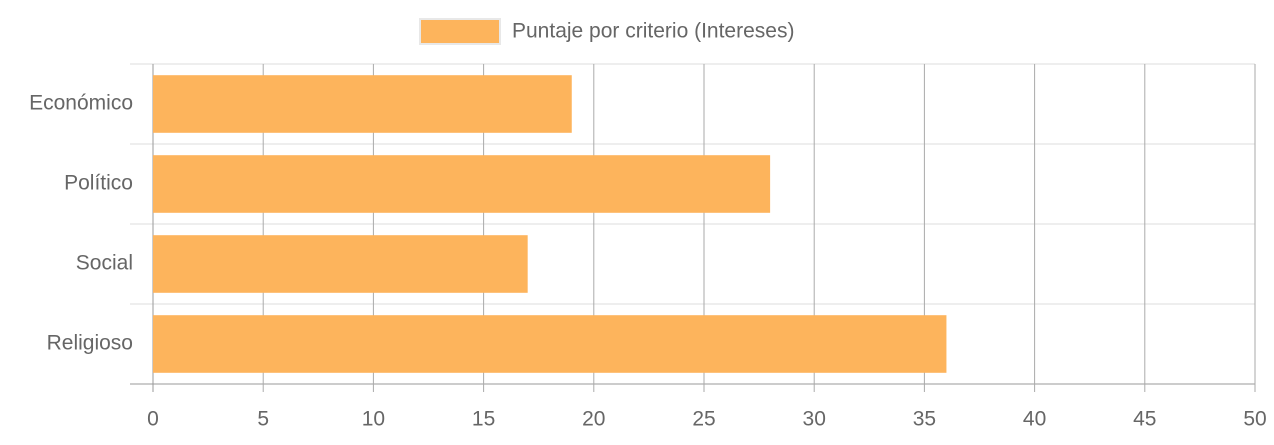 Image resolution: width=1274 pixels, height=445 pixels. I want to click on x-tick-label: 45, so click(1144, 419).